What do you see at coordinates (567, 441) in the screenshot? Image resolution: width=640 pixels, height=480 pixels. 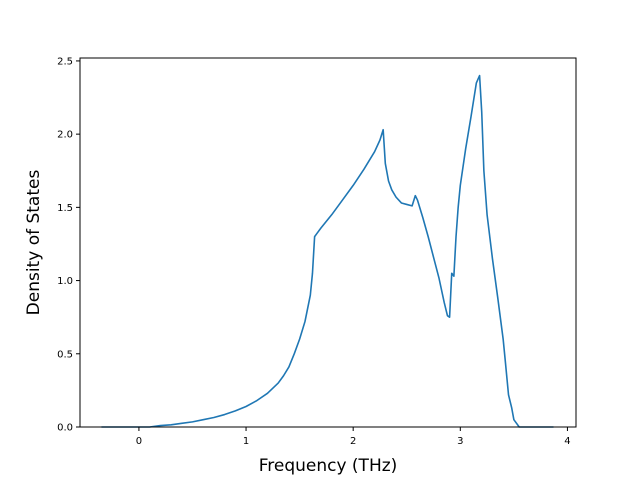 I see `x-tick-label: 4` at bounding box center [567, 441].